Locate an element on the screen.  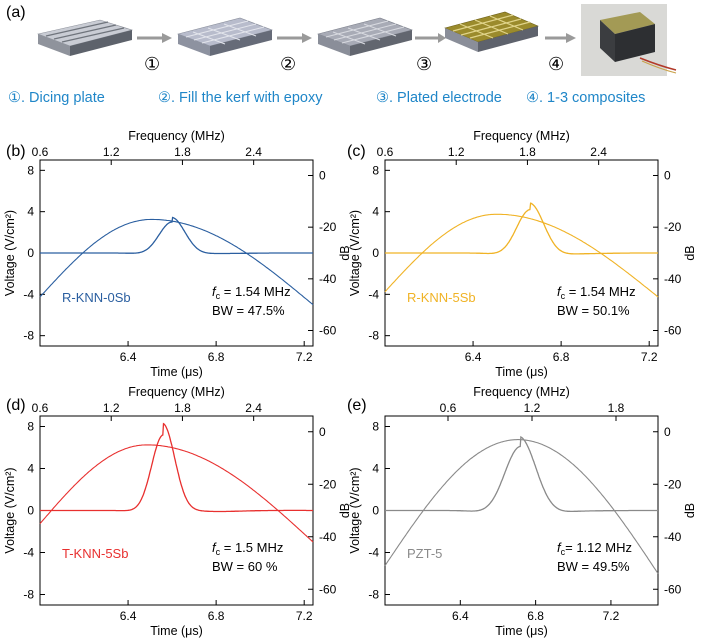
sample-name-label: T-KNN-5Sb is located at coordinates (95, 553).